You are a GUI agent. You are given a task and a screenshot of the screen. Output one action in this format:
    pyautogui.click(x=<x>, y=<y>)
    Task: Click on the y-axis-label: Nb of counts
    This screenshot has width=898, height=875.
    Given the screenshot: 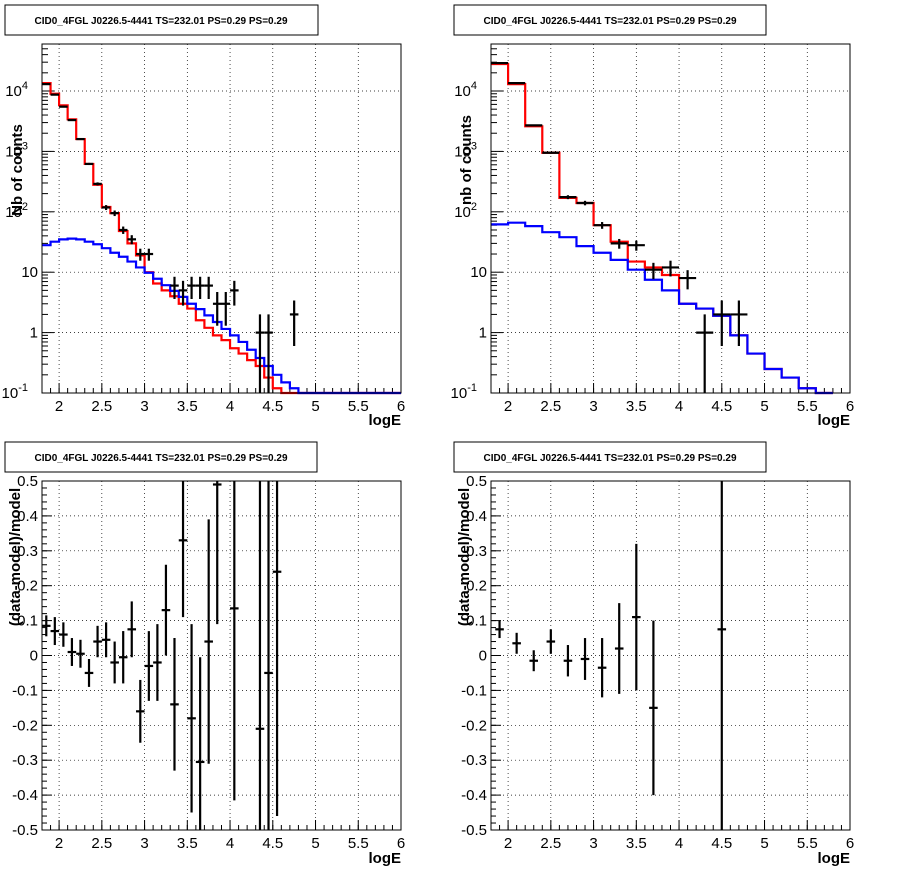 What is the action you would take?
    pyautogui.click(x=17, y=170)
    